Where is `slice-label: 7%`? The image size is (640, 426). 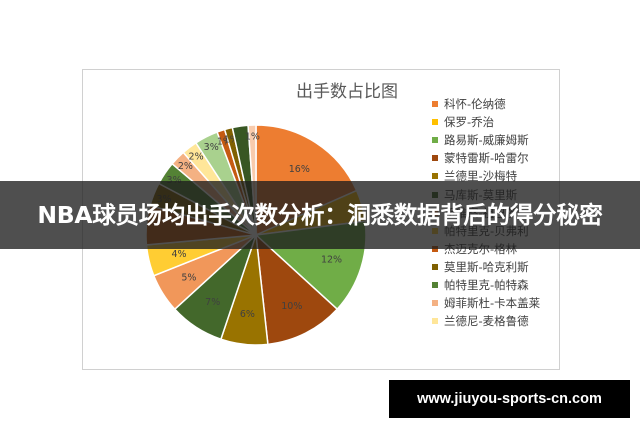 slice-label: 7% is located at coordinates (212, 302).